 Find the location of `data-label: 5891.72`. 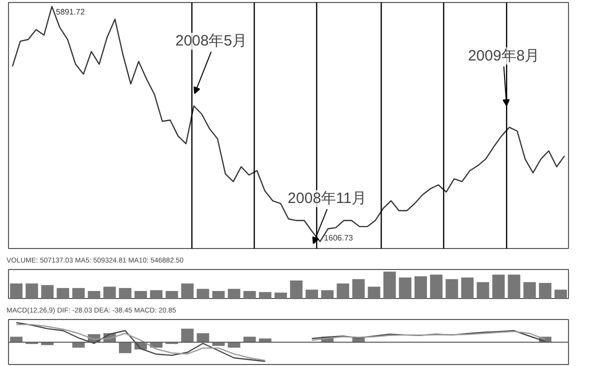

data-label: 5891.72 is located at coordinates (71, 12).